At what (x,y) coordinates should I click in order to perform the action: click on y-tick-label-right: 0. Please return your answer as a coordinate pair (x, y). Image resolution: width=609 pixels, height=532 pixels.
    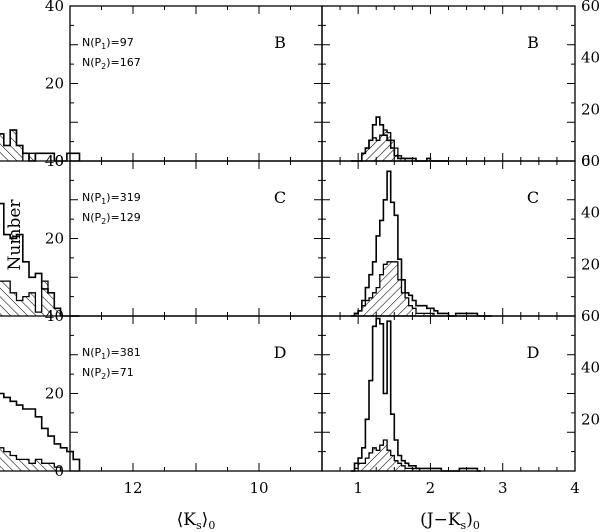
    Looking at the image, I should click on (586, 161).